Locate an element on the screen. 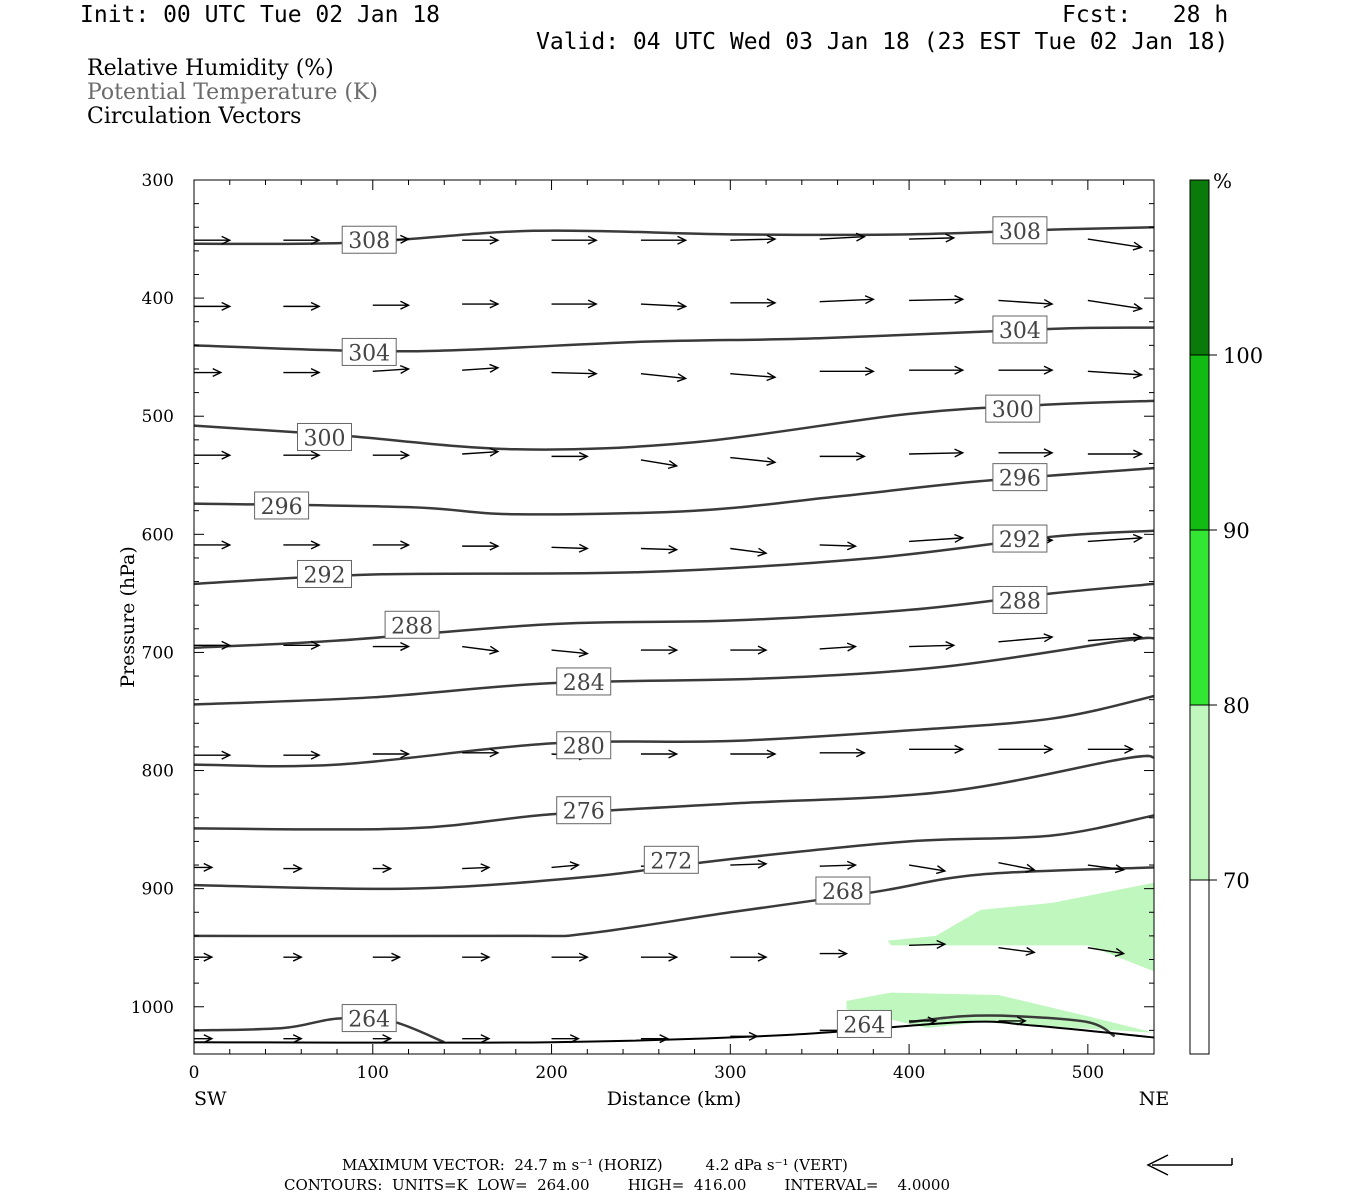 The width and height of the screenshot is (1350, 1200). legend-relative-humidity: Relative Humidity (%) is located at coordinates (210, 68).